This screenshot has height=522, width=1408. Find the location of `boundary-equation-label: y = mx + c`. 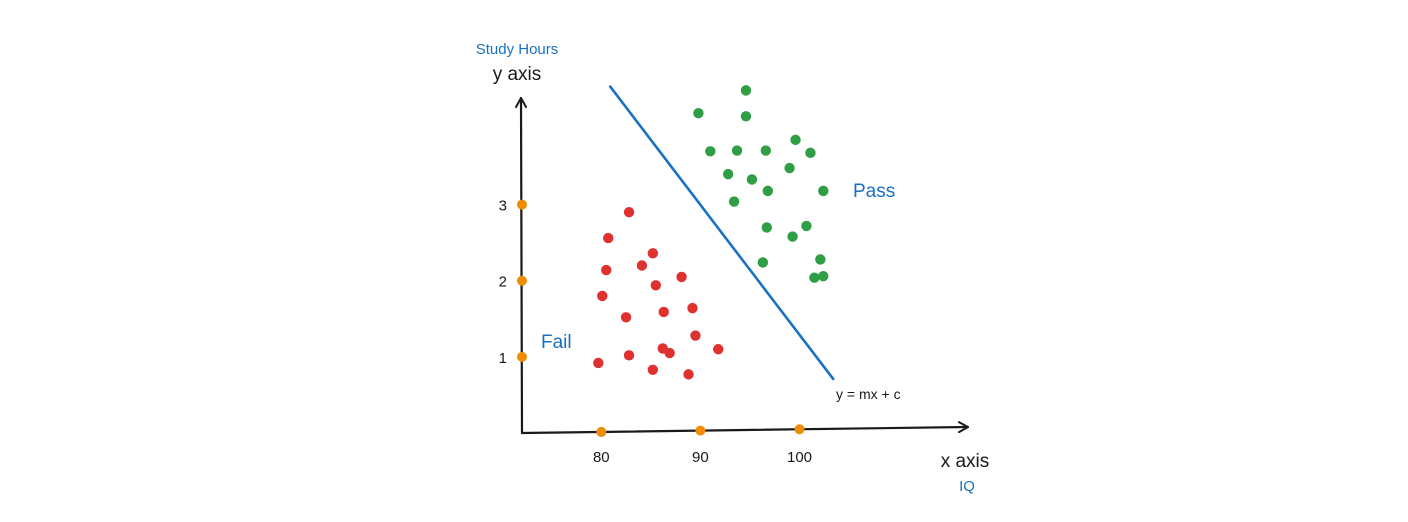

boundary-equation-label: y = mx + c is located at coordinates (868, 394).